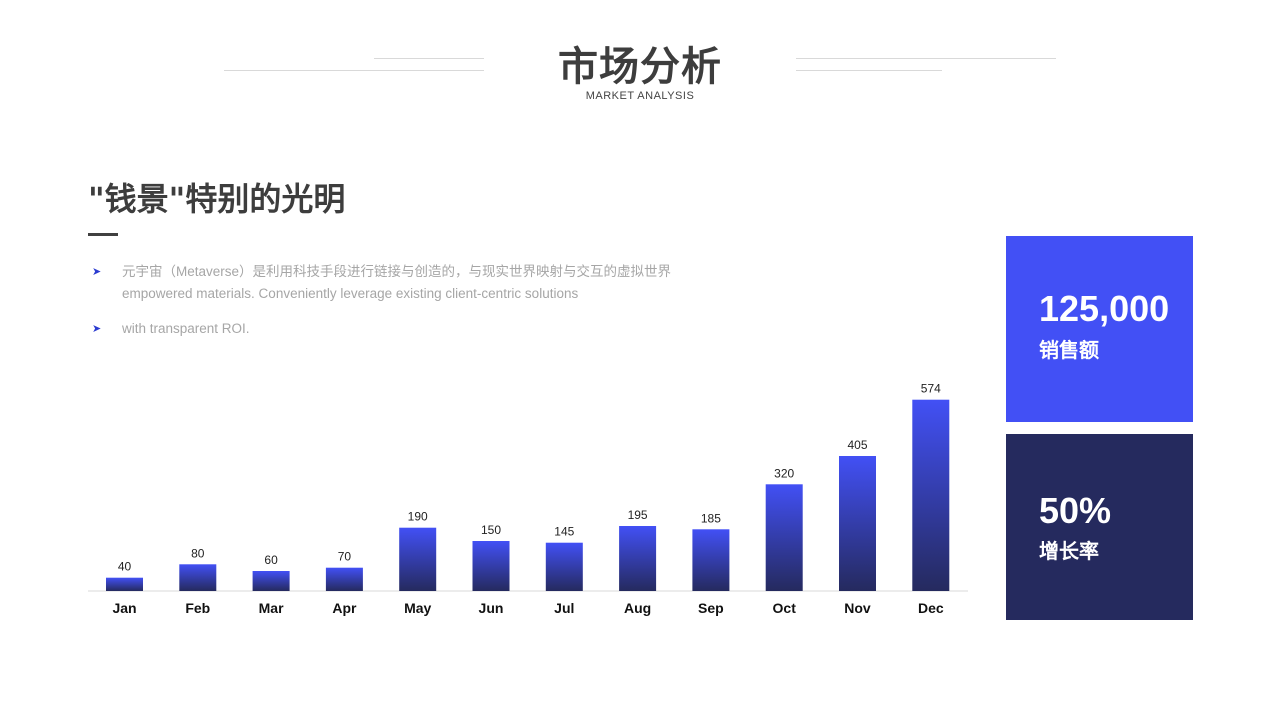 The image size is (1280, 720). What do you see at coordinates (271, 560) in the screenshot?
I see `data-label-mar: 60` at bounding box center [271, 560].